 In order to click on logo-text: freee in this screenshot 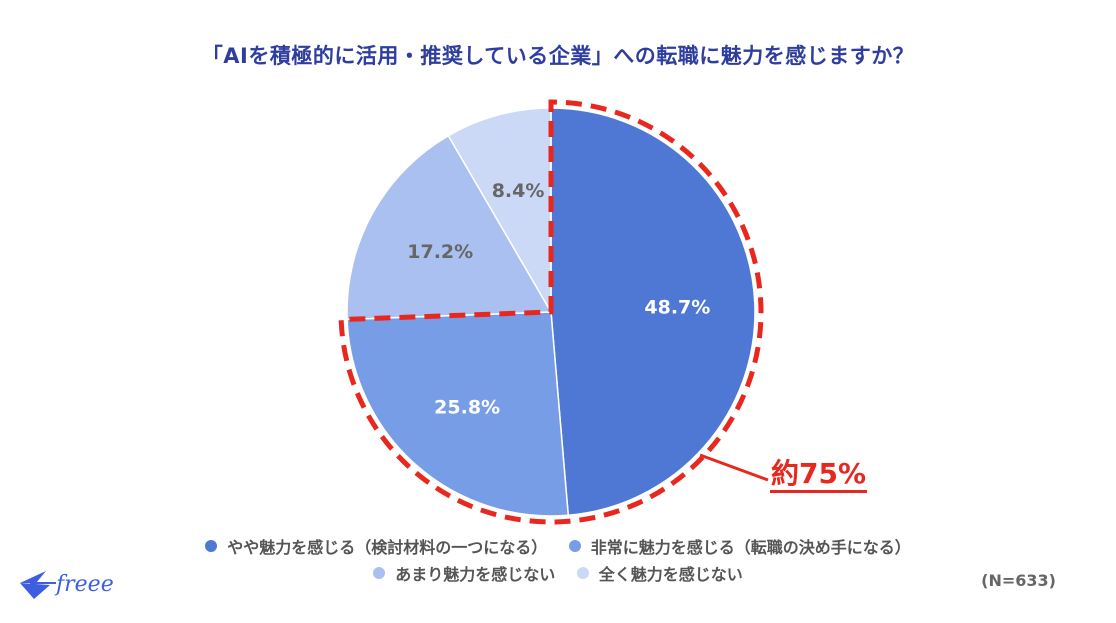, I will do `click(84, 584)`.